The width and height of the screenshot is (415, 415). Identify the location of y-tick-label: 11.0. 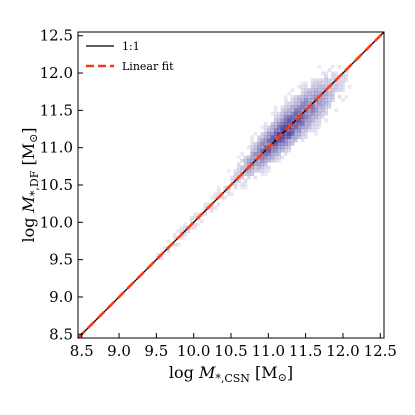
(56, 148).